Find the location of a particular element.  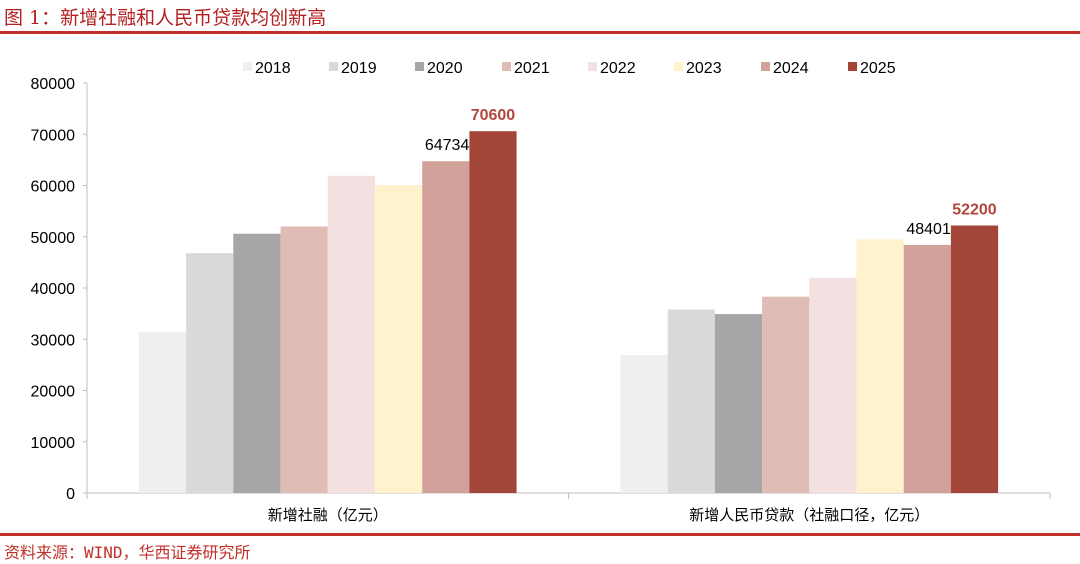

legend-swatch-2020 is located at coordinates (419, 66).